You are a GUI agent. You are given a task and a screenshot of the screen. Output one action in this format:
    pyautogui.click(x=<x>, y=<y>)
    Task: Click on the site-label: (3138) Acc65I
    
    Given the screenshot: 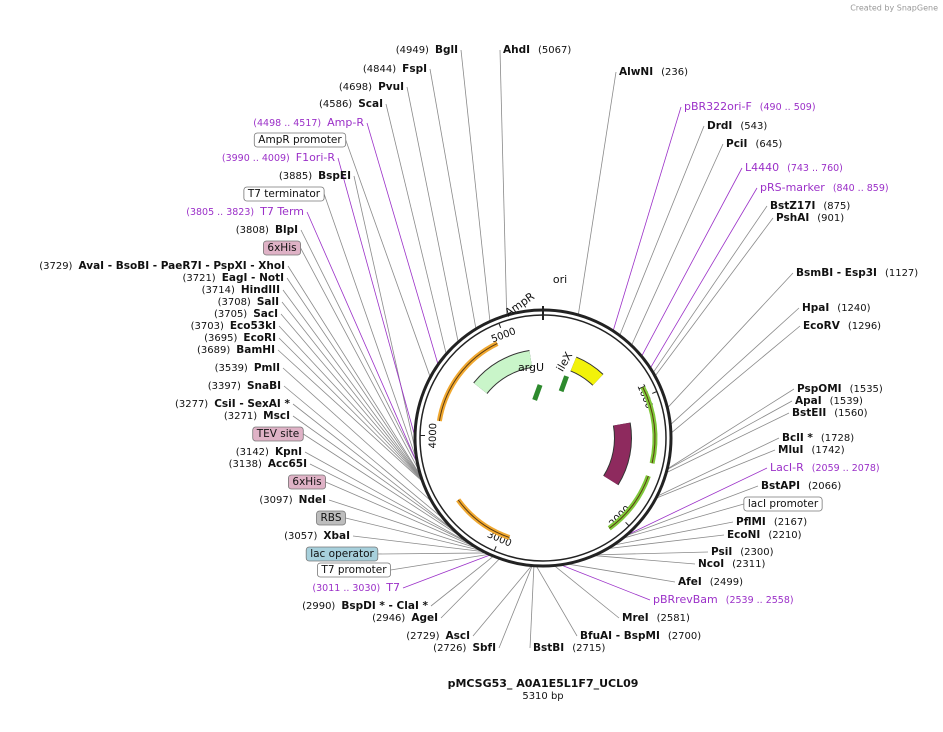 What is the action you would take?
    pyautogui.click(x=268, y=464)
    